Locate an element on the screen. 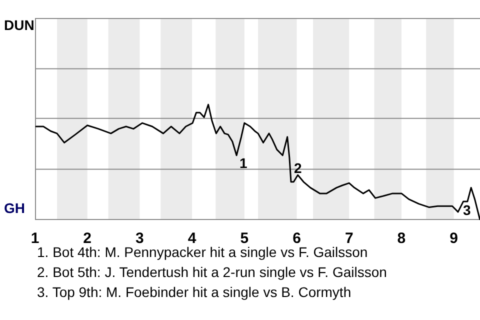 The image size is (480, 320). x-tick-label: 9 is located at coordinates (454, 239).